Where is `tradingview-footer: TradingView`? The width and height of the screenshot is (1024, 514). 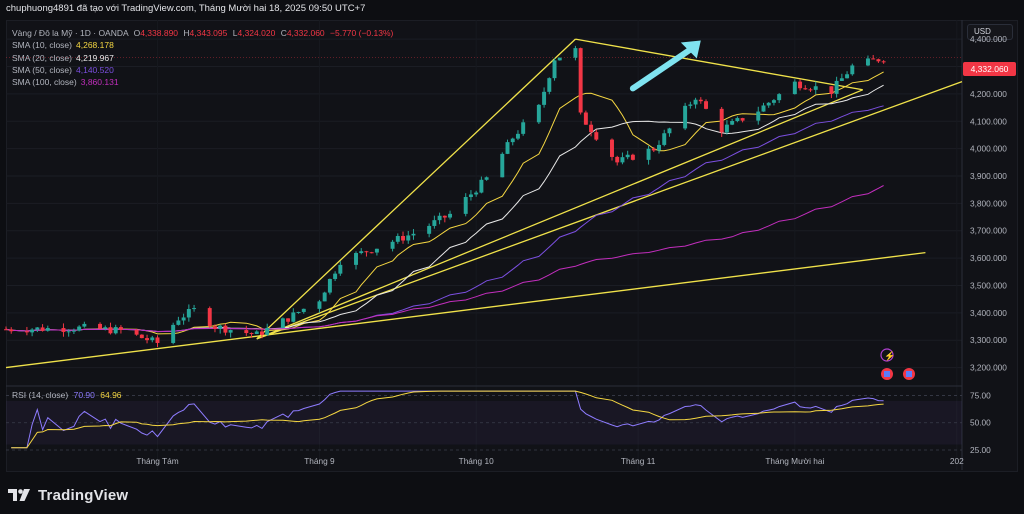 tradingview-footer: TradingView is located at coordinates (68, 495).